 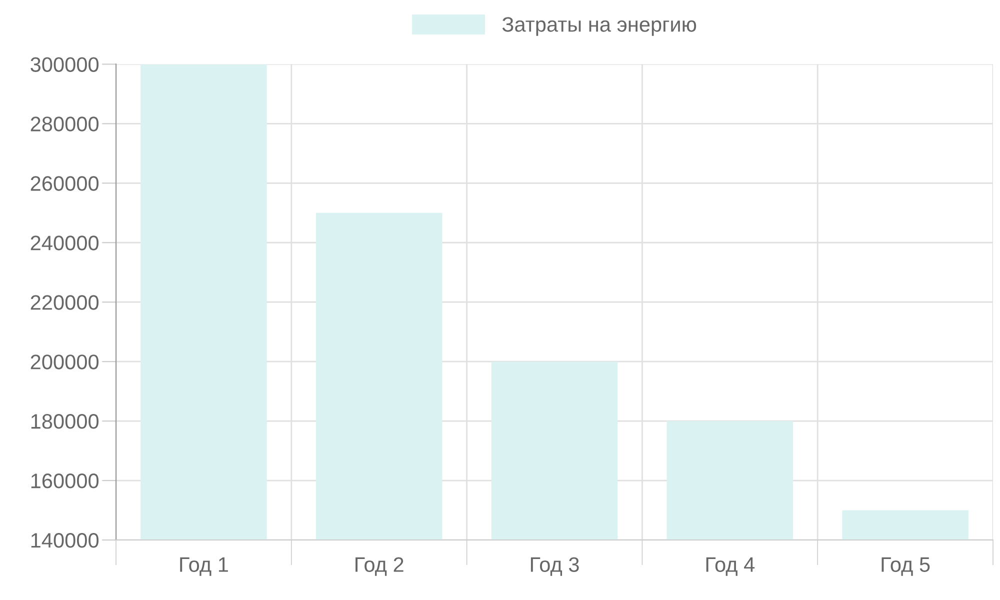 What do you see at coordinates (64, 243) in the screenshot?
I see `y-tick-label: 240000` at bounding box center [64, 243].